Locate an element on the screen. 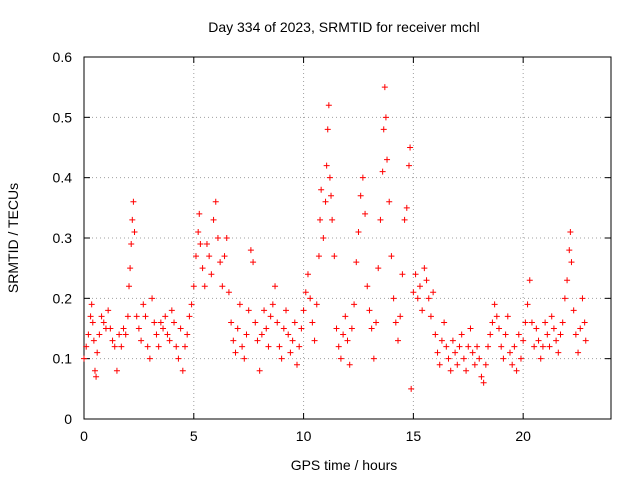  y-tick-label: 0.1 is located at coordinates (63, 359).